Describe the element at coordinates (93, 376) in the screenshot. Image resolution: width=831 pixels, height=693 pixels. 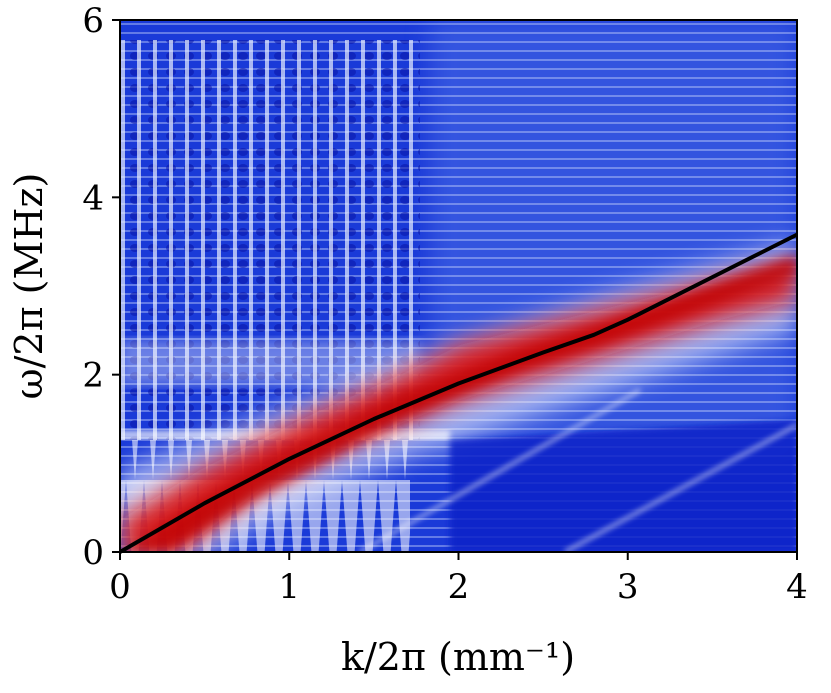
I see `y-tick-label: 2` at that location.